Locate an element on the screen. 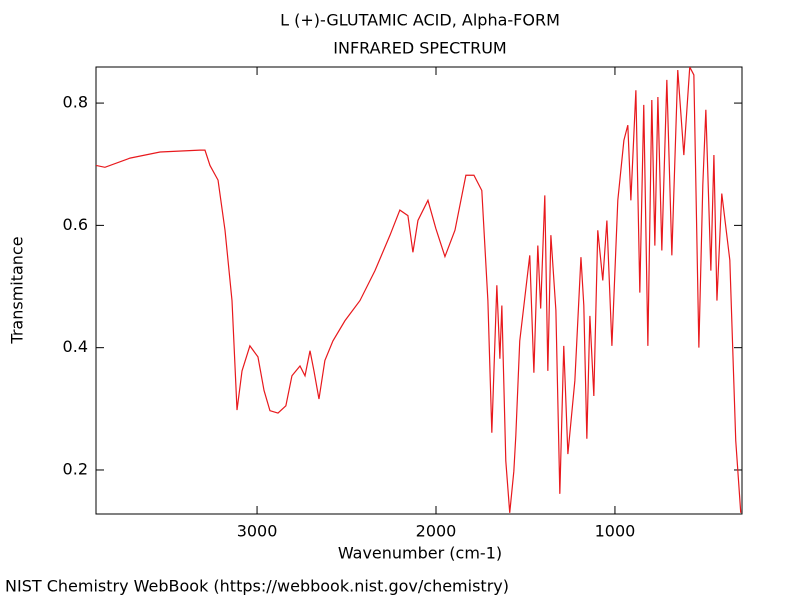  chart-title: L (+)-GLUTAMIC ACID, Alpha-FORM is located at coordinates (420, 20).